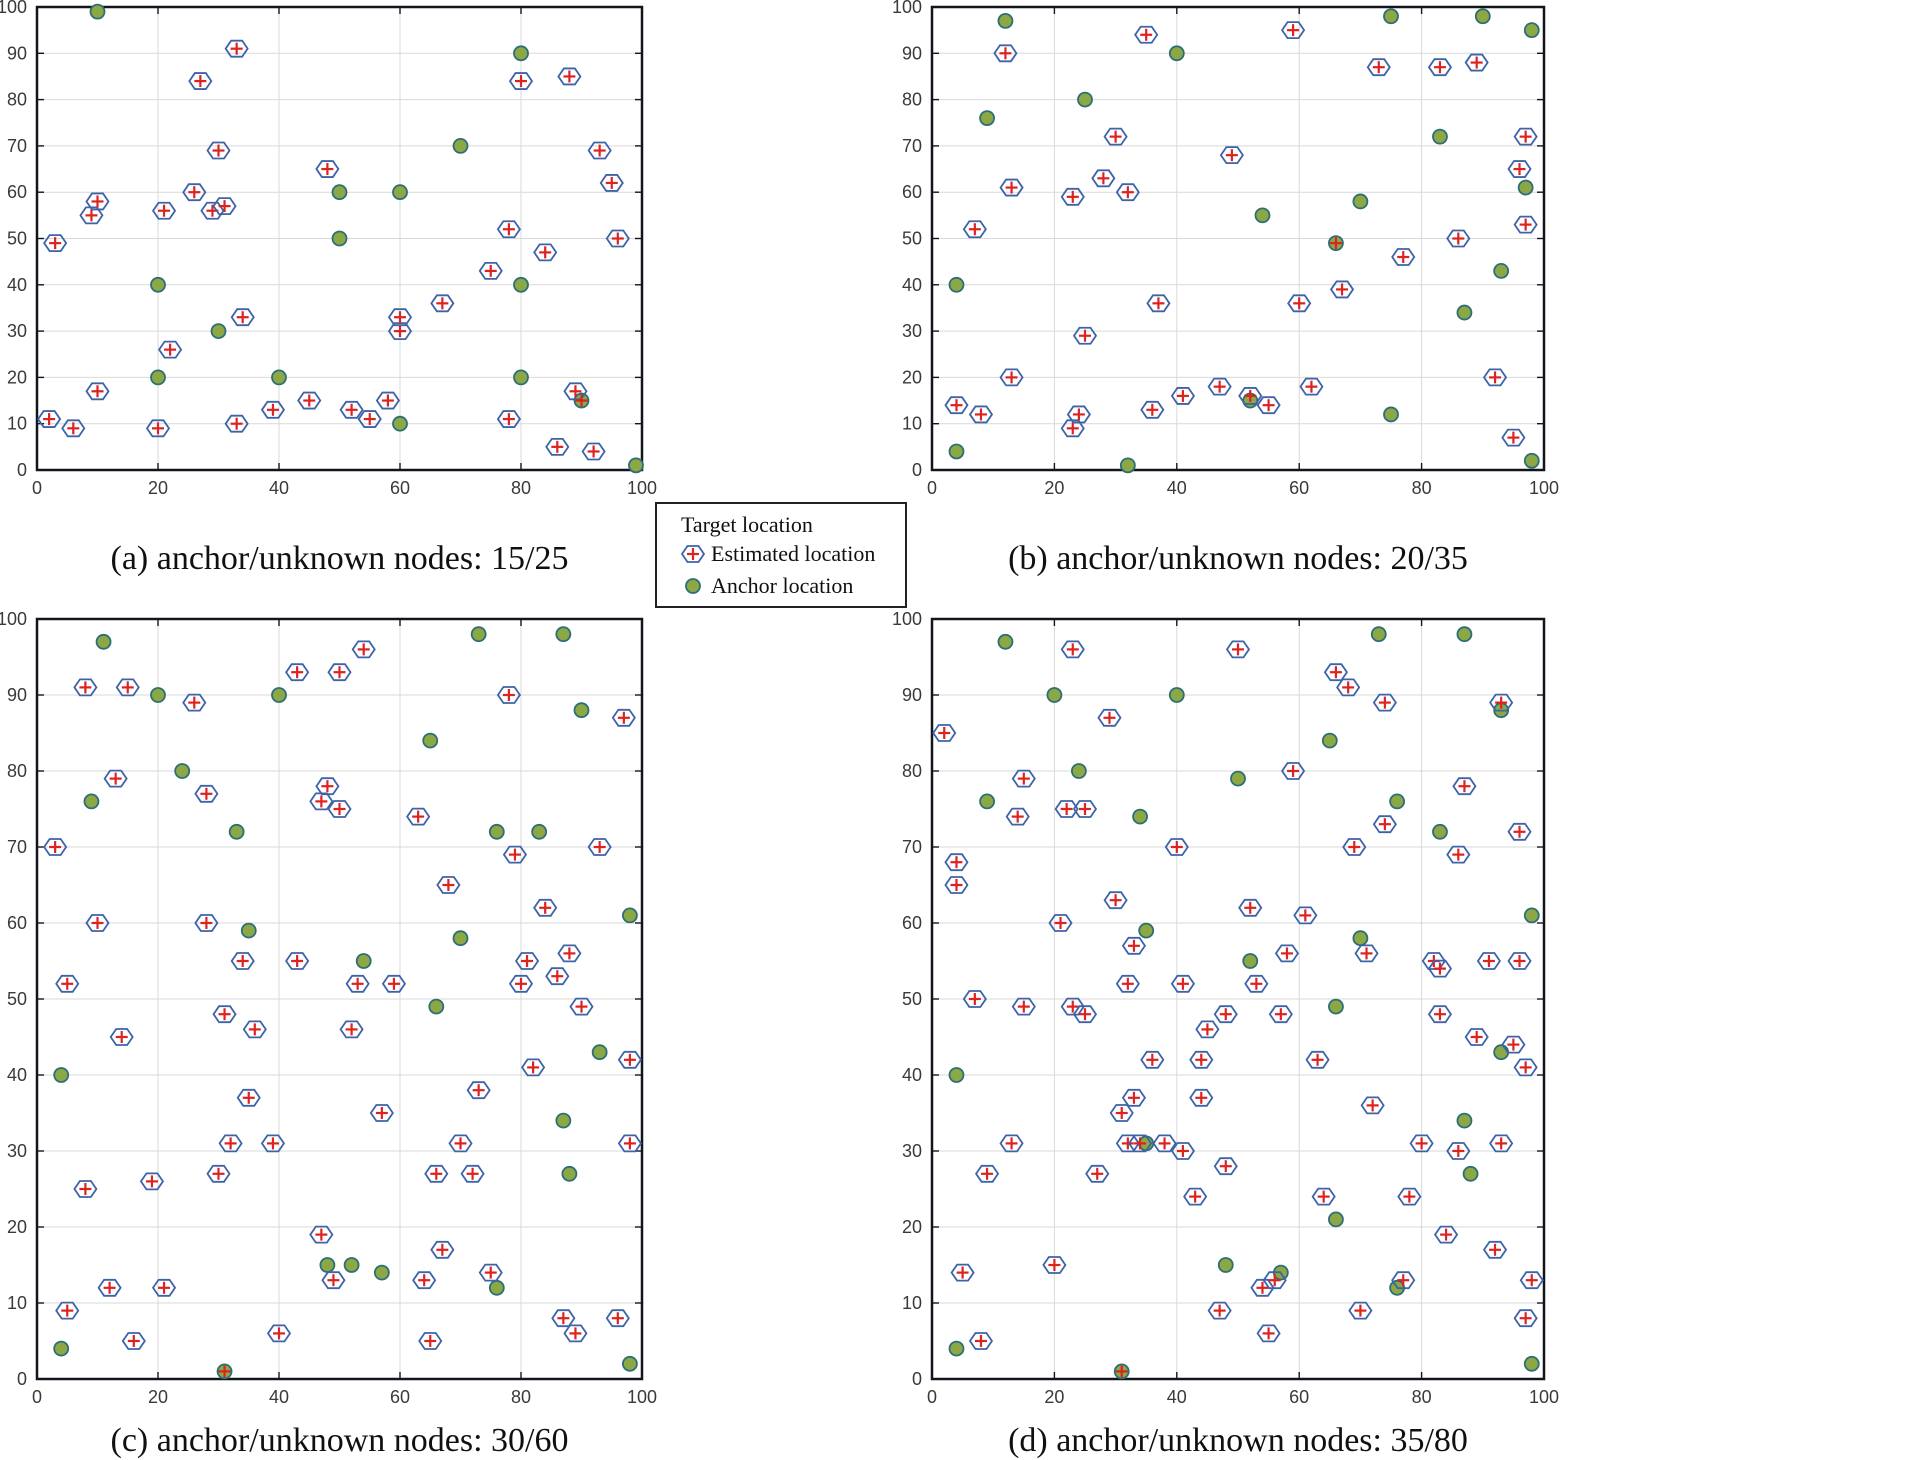 This screenshot has height=1460, width=1921. What do you see at coordinates (339, 1440) in the screenshot?
I see `caption-c: (c) anchor/unknown nodes: 30/60` at bounding box center [339, 1440].